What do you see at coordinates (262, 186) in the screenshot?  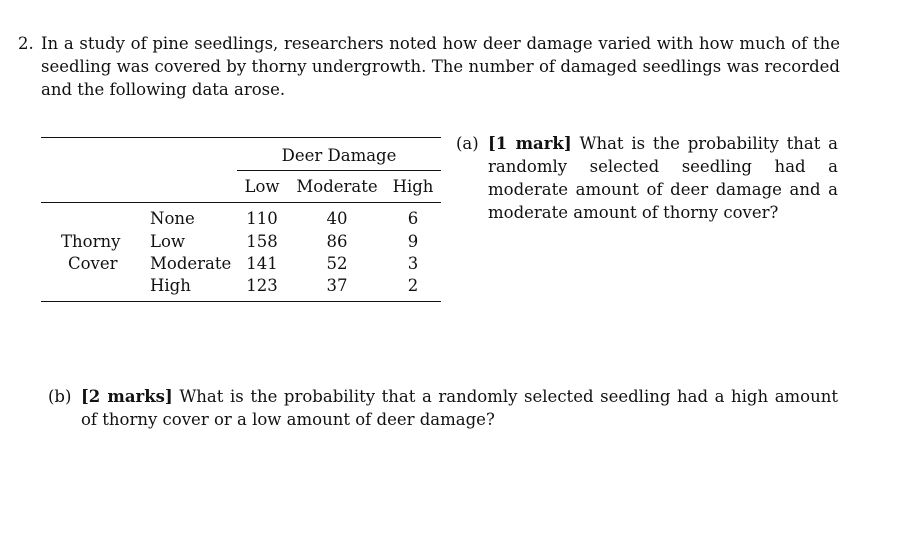 I see `column-header-low: Low` at bounding box center [262, 186].